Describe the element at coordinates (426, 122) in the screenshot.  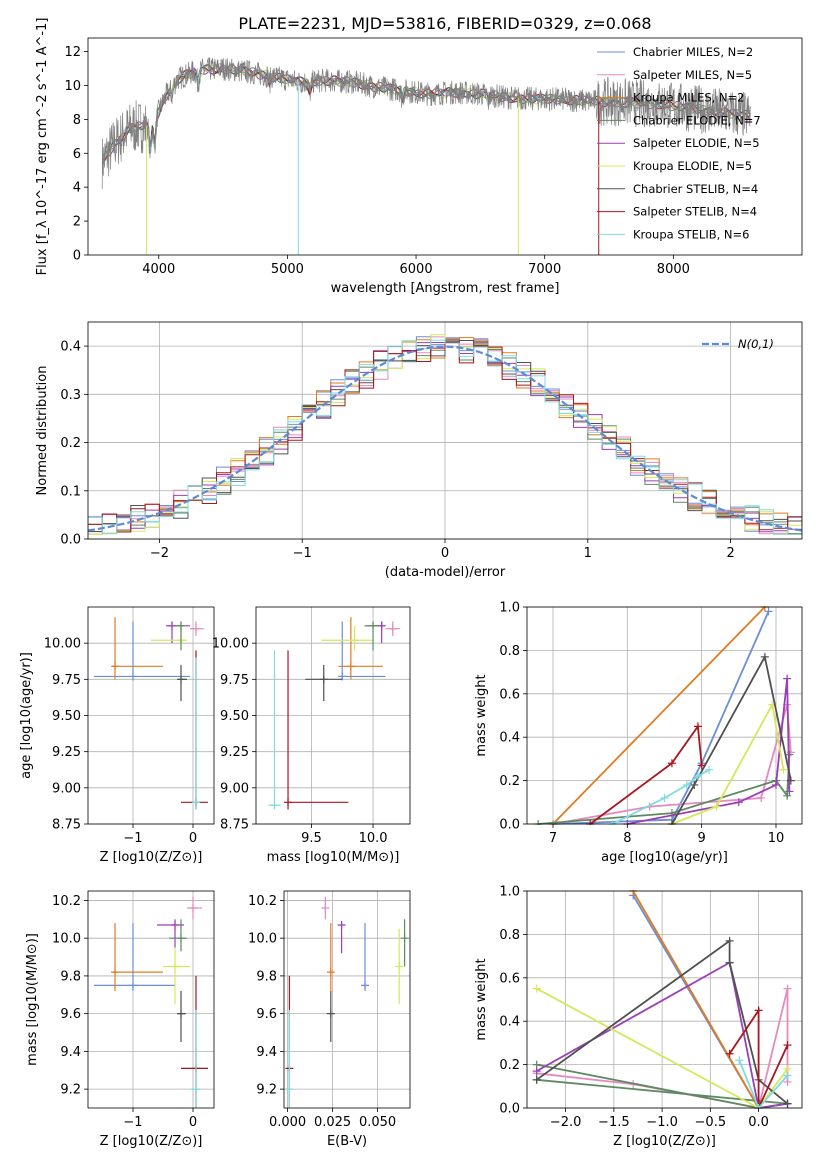
I see `data-spectrum-line` at that location.